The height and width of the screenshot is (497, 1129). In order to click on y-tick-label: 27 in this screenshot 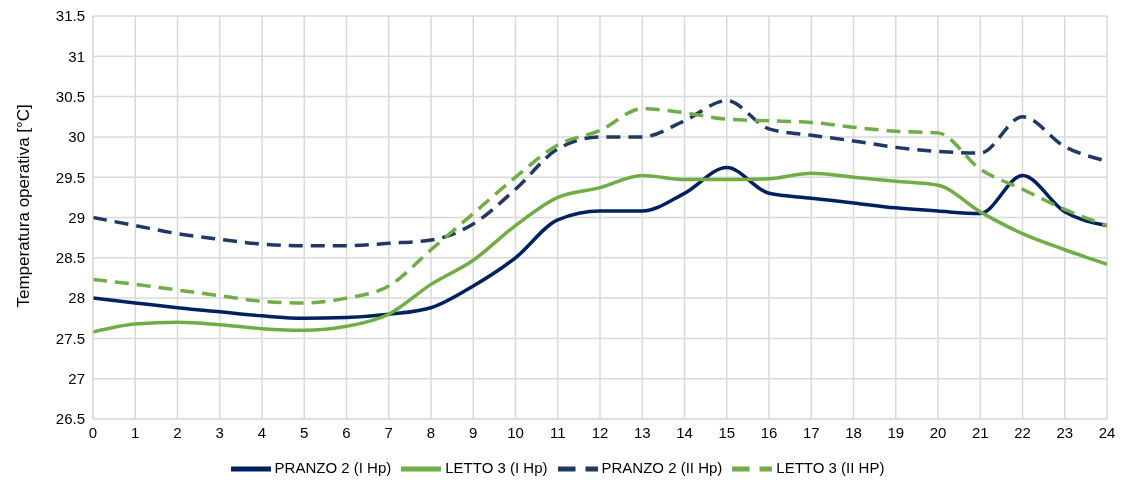, I will do `click(76, 379)`.